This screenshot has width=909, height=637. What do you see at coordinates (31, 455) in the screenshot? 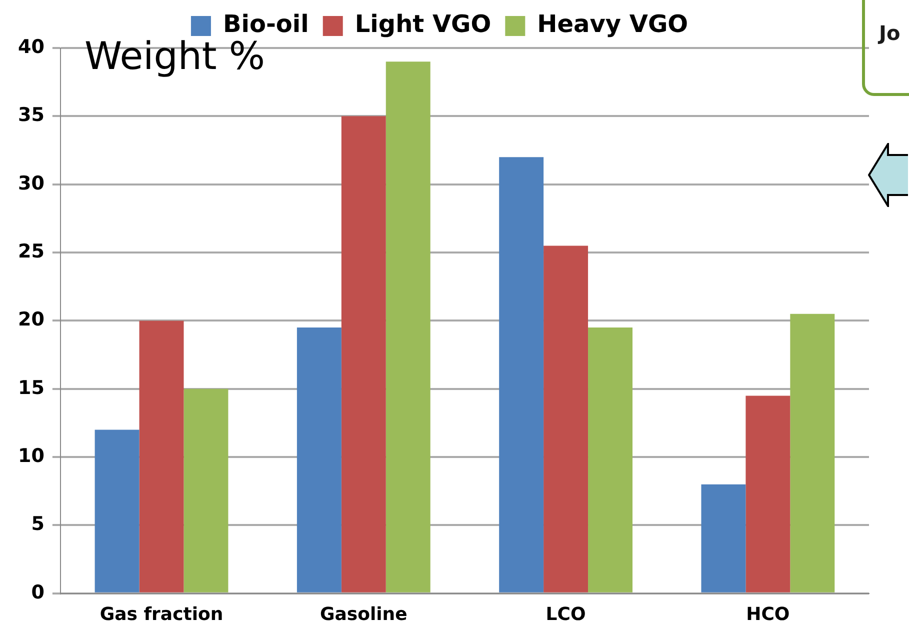
I see `y-tick-label: 10` at bounding box center [31, 455].